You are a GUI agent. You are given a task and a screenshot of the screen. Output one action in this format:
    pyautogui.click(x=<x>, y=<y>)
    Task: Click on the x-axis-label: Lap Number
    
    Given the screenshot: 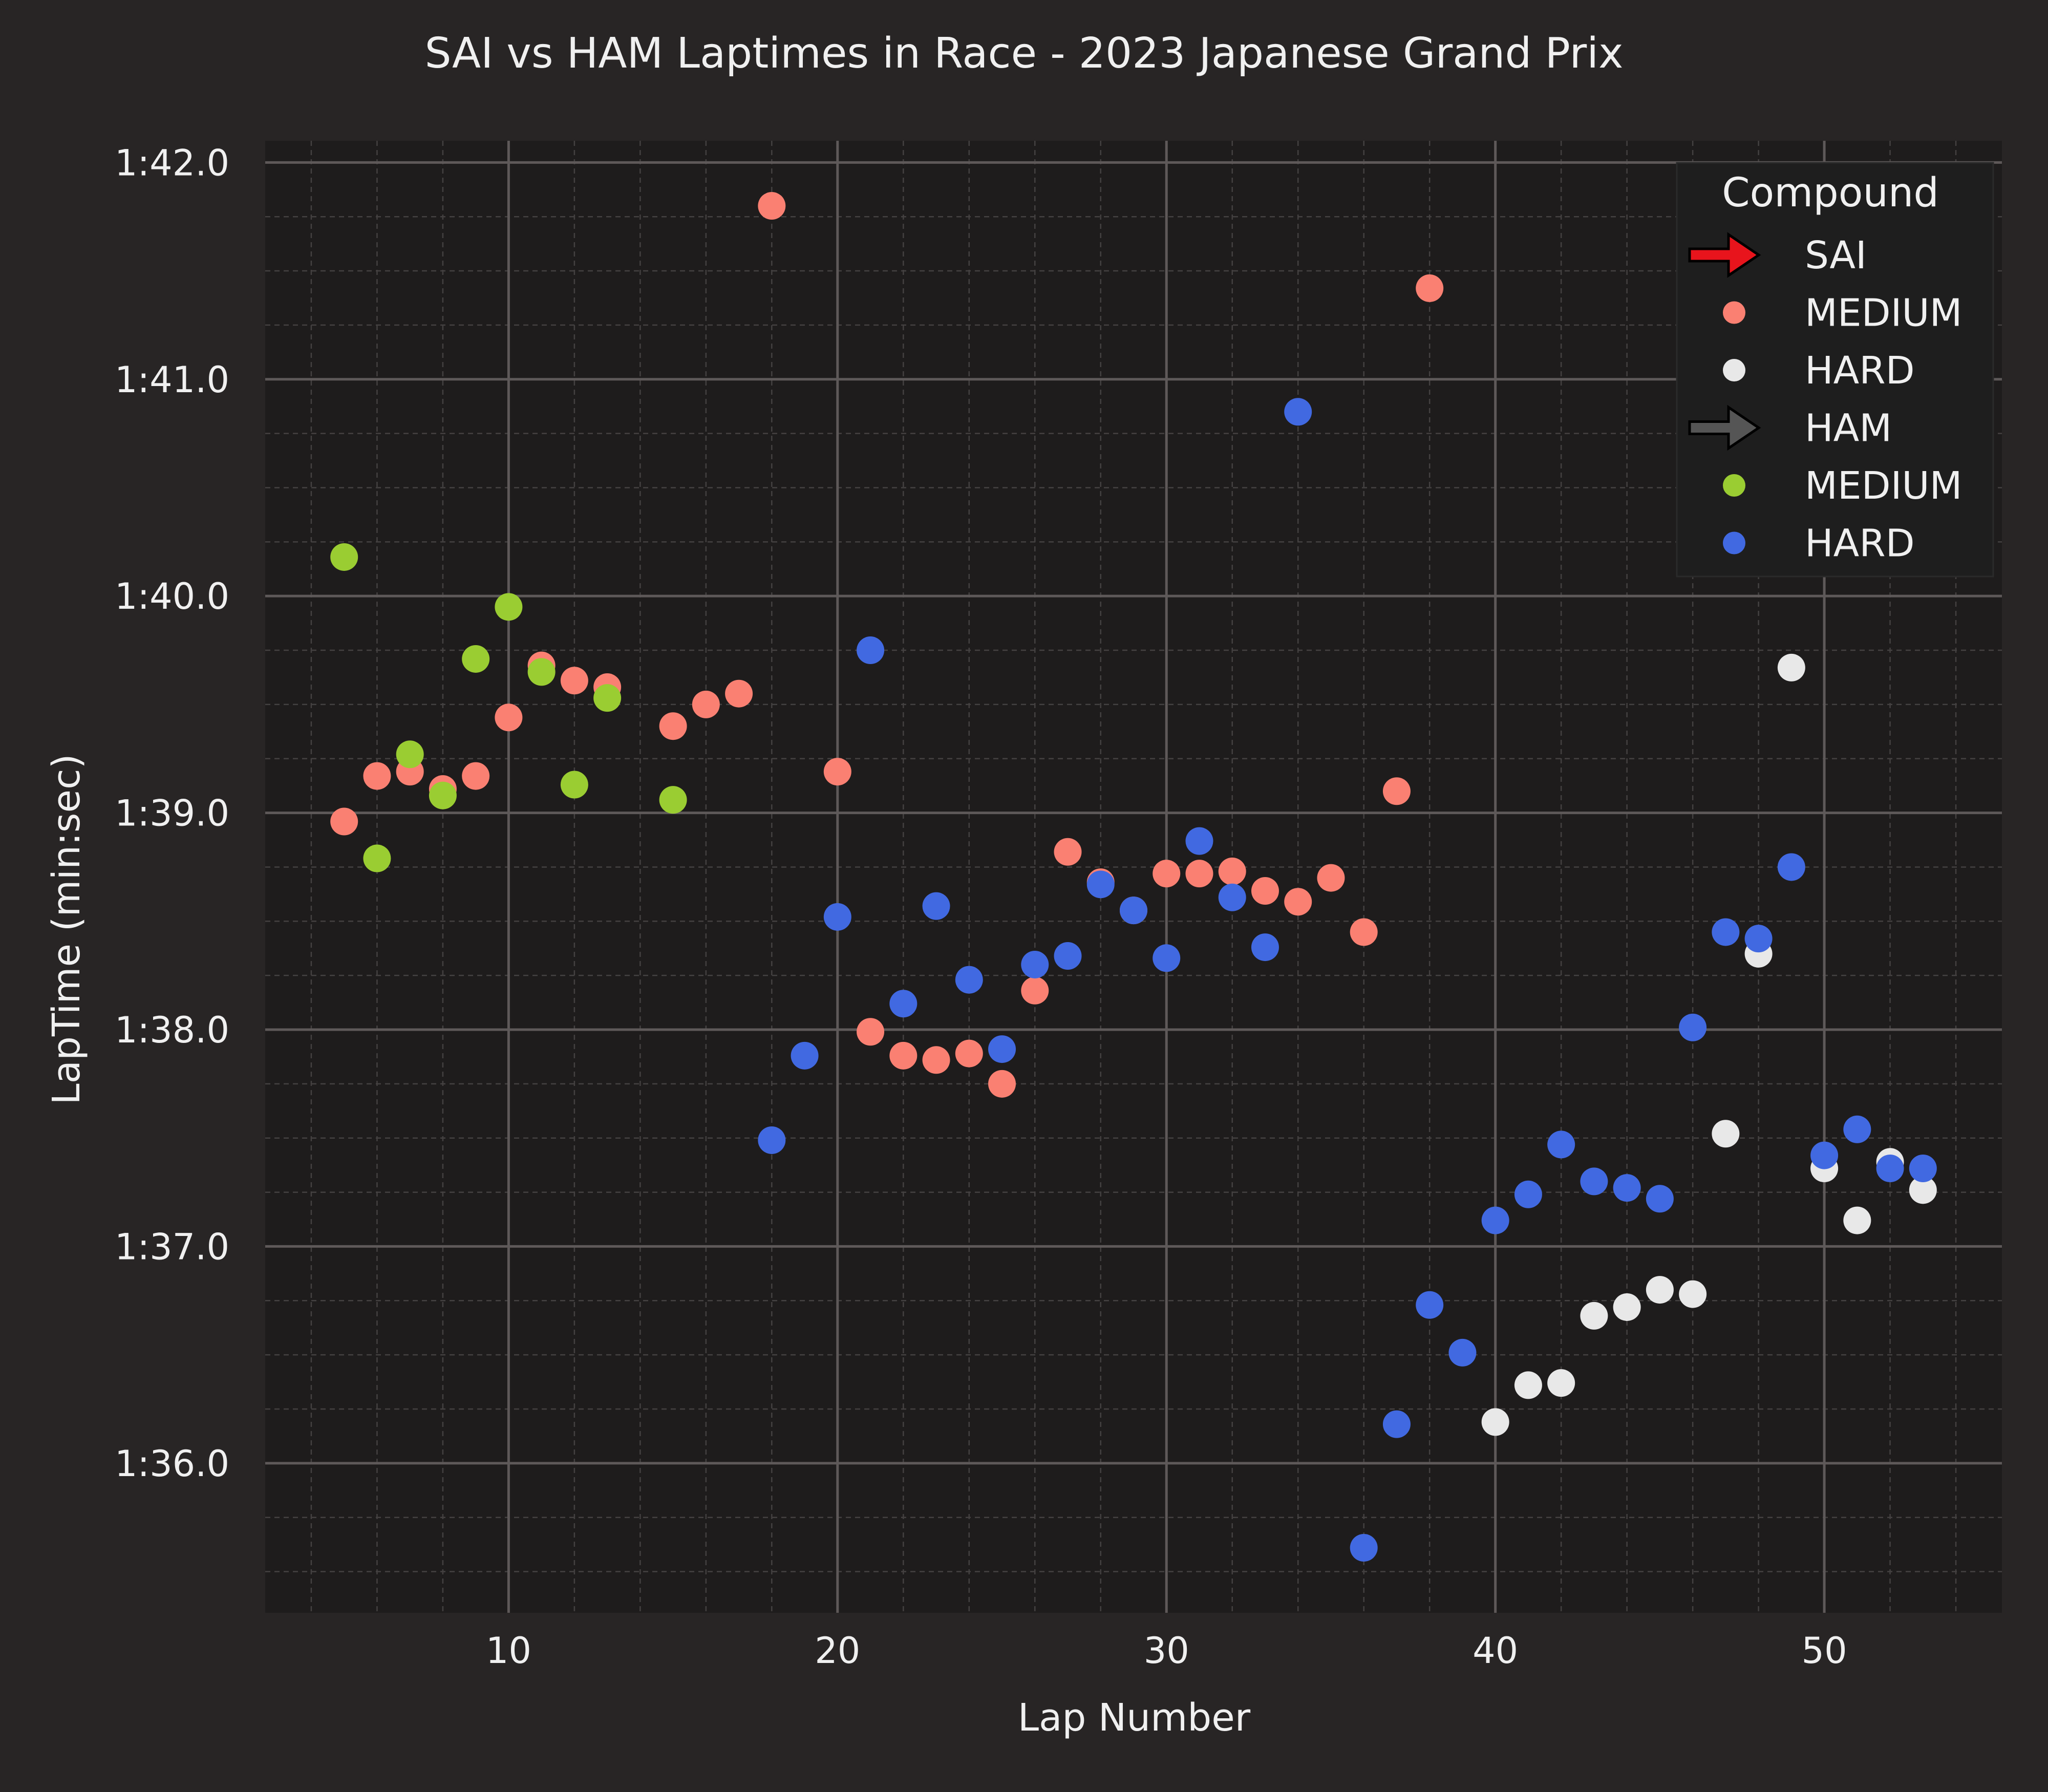 What is the action you would take?
    pyautogui.click(x=1134, y=1718)
    